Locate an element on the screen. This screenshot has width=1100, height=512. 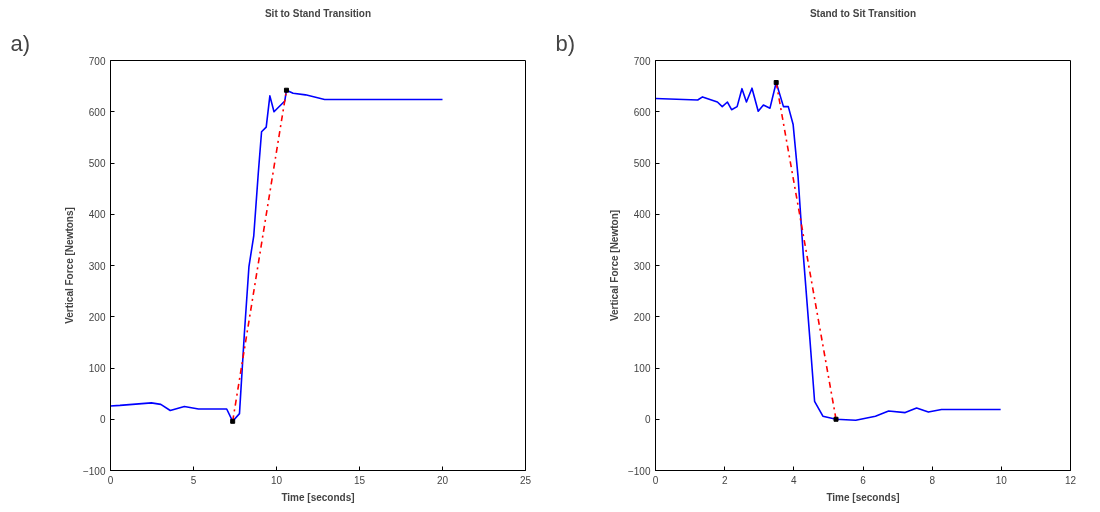
x-tick-label: 2 is located at coordinates (724, 480).